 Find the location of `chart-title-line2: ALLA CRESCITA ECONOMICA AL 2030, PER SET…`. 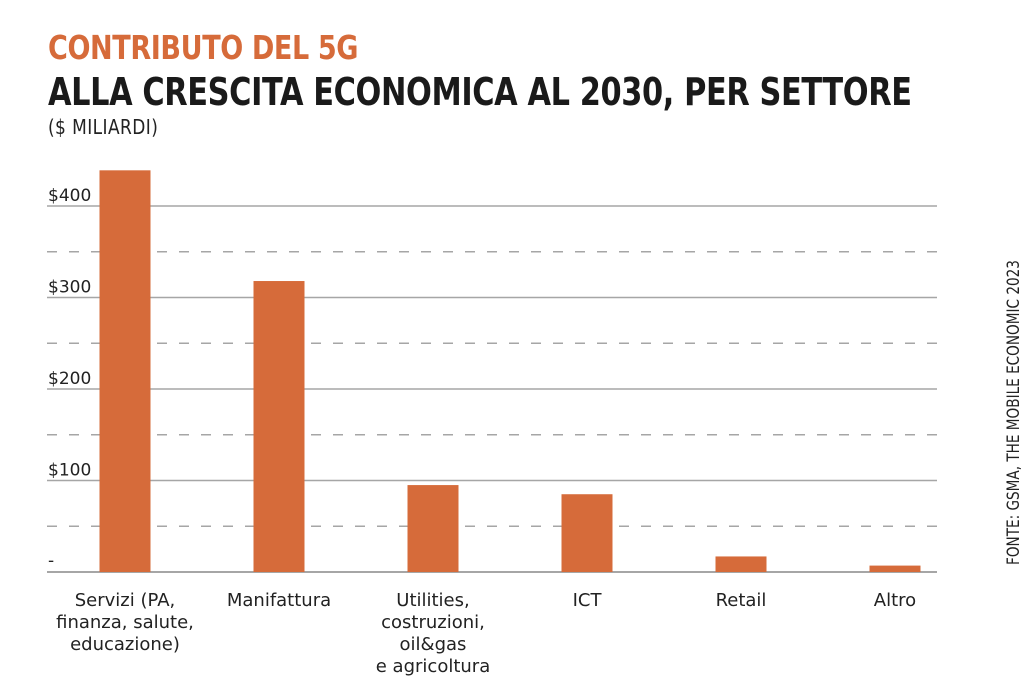

chart-title-line2: ALLA CRESCITA ECONOMICA AL 2030, PER SET… is located at coordinates (480, 92).